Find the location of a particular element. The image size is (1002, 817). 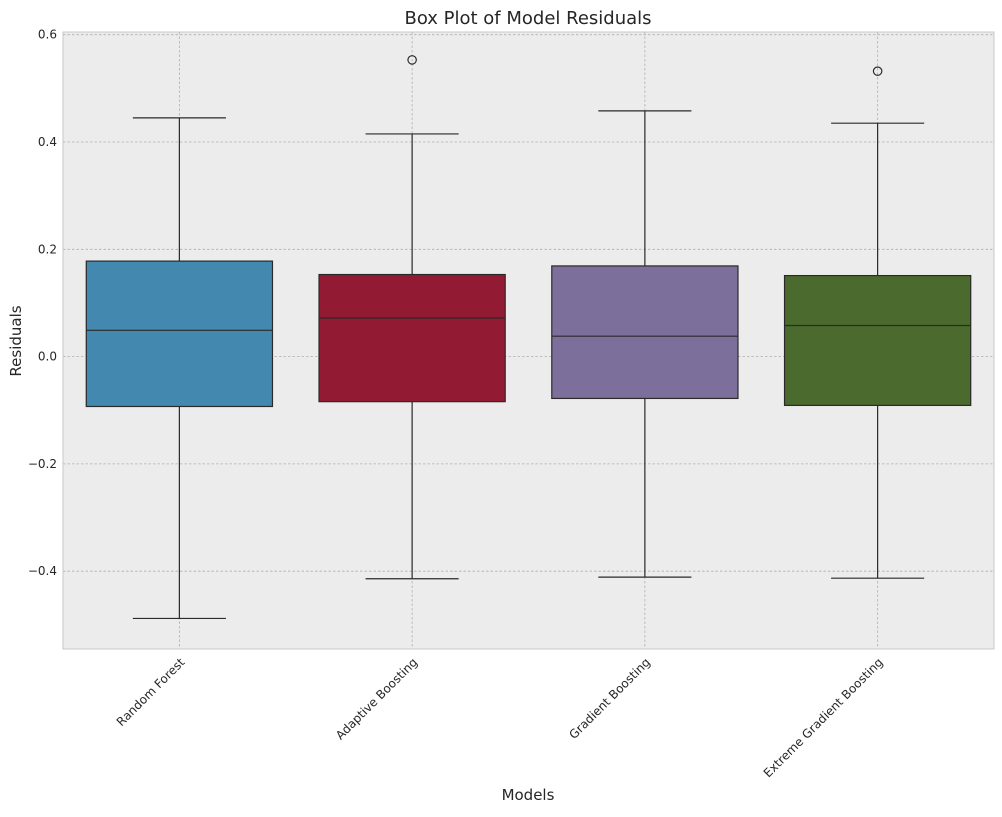

y-tick-label: −0.2 is located at coordinates (42, 464).